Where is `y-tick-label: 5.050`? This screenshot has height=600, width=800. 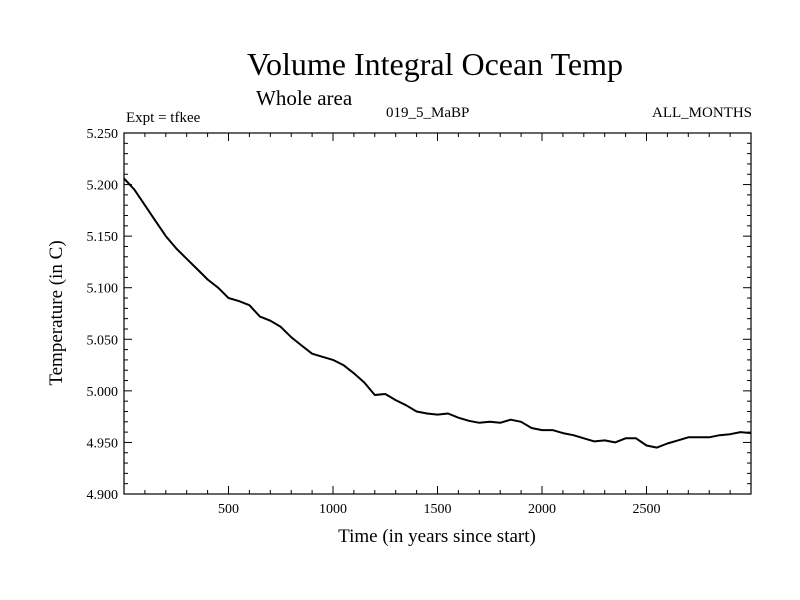
y-tick-label: 5.050 is located at coordinates (103, 340).